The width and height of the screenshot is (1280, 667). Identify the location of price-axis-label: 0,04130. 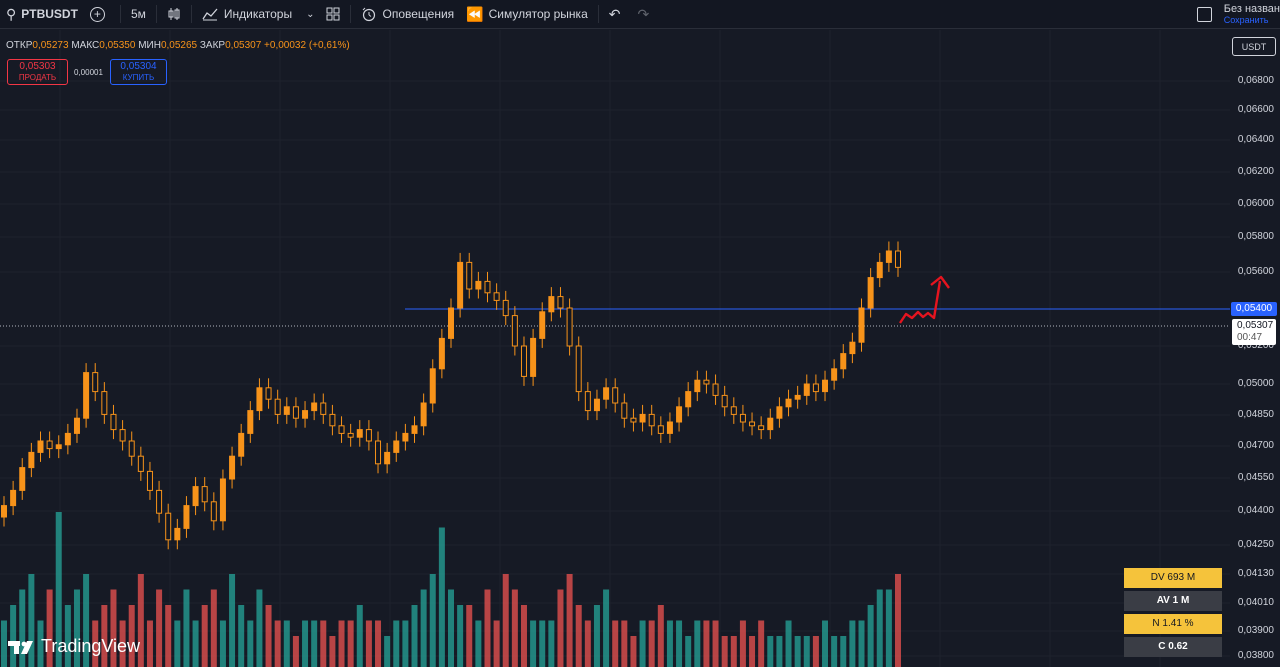
(1255, 573).